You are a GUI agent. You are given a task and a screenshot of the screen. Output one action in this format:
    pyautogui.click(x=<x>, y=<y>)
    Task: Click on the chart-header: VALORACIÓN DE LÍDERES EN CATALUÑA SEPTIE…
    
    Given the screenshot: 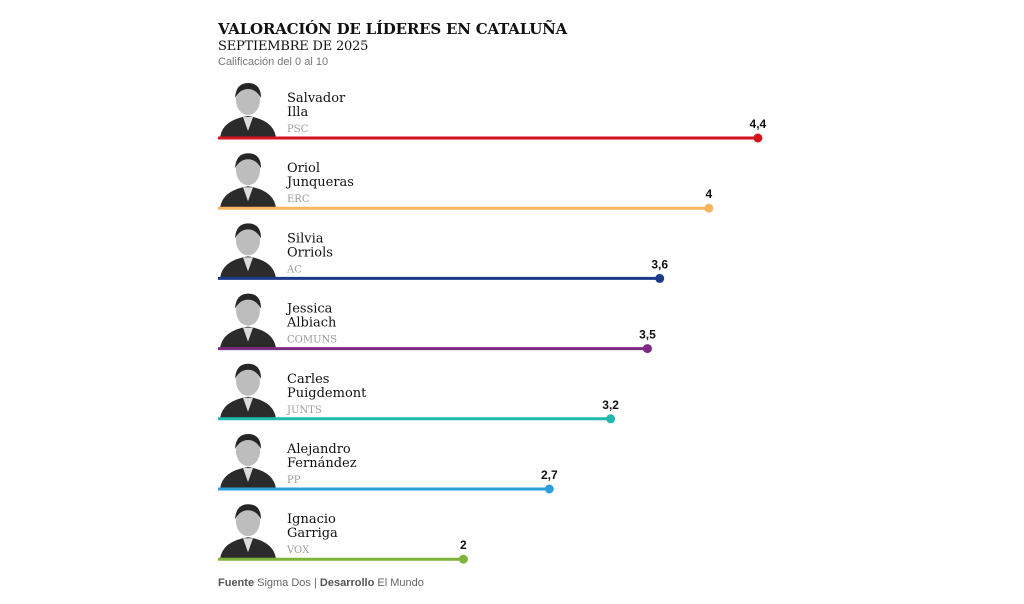 What is the action you would take?
    pyautogui.click(x=392, y=44)
    